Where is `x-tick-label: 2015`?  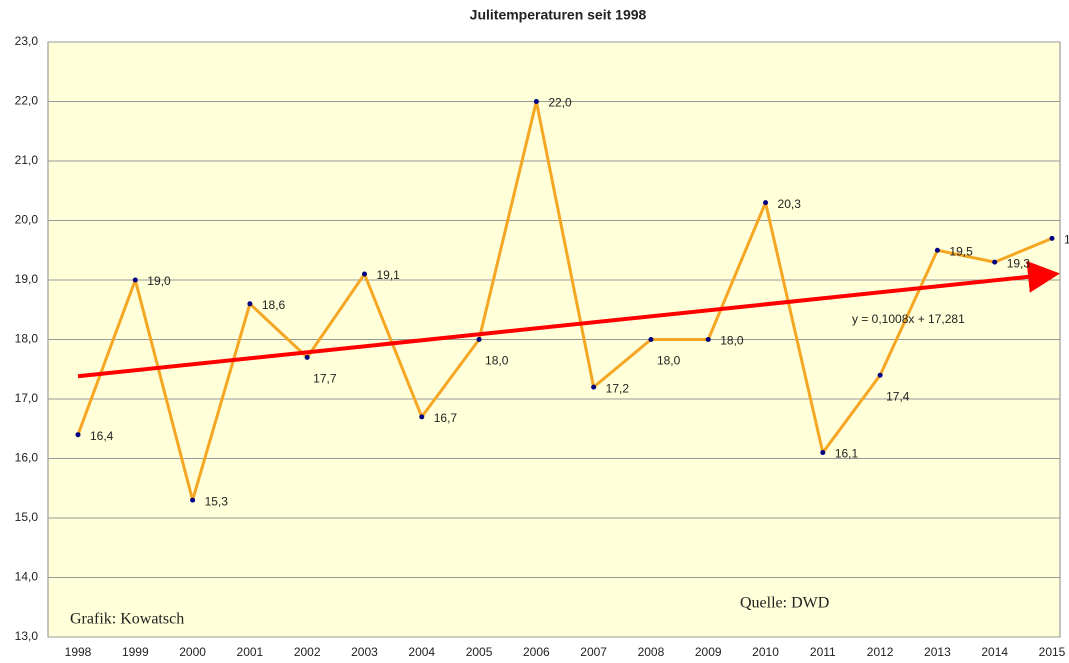 x-tick-label: 2015 is located at coordinates (1052, 652).